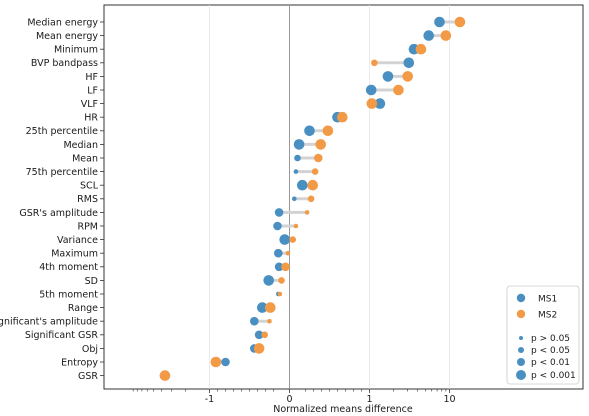 The width and height of the screenshot is (589, 416). I want to click on y-tick-label-gsr-s-amplitude: GSR's amplitude, so click(58, 213).